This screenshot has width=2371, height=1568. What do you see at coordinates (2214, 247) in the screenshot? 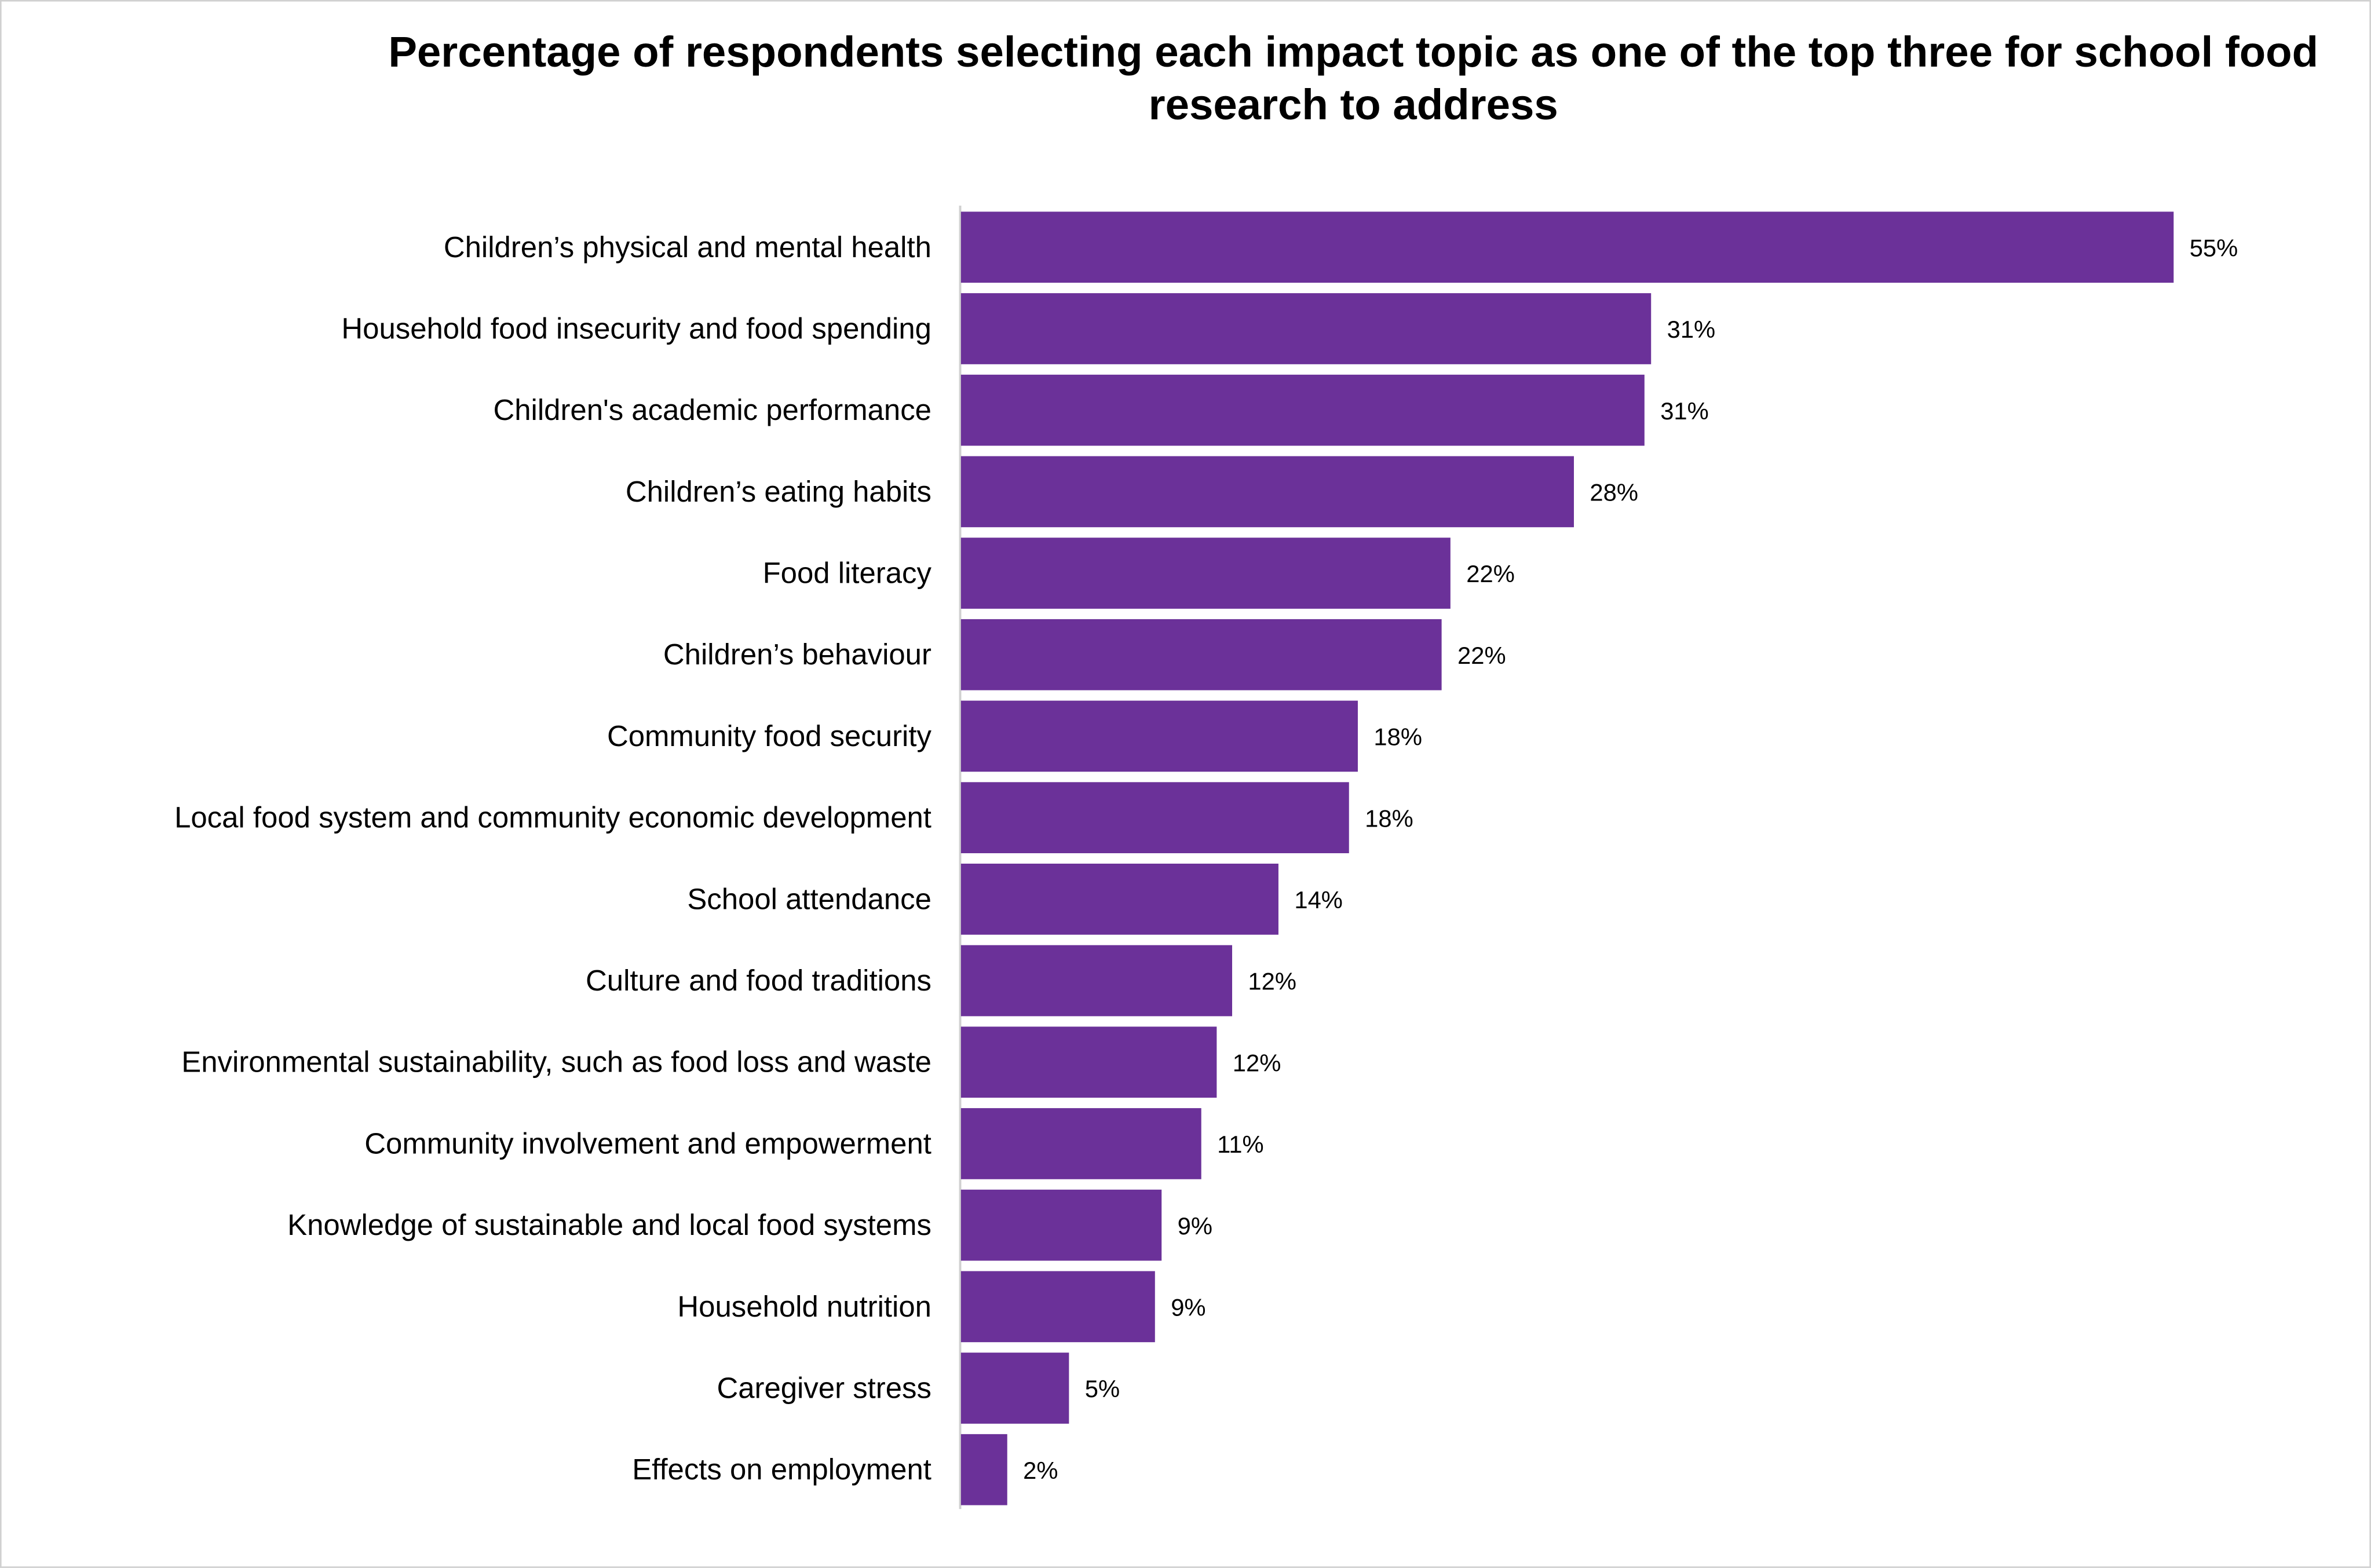
I see `data-label: 55%` at bounding box center [2214, 247].